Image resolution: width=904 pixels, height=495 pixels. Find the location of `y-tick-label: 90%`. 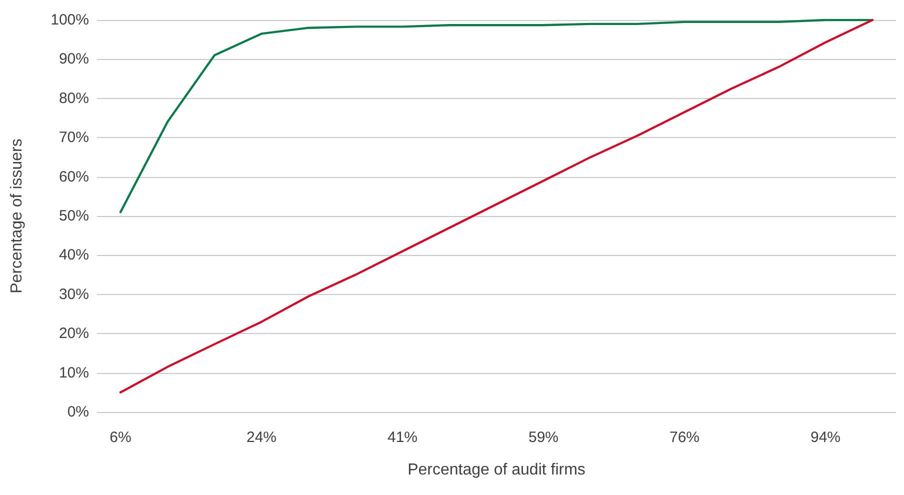

y-tick-label: 90% is located at coordinates (73, 59).